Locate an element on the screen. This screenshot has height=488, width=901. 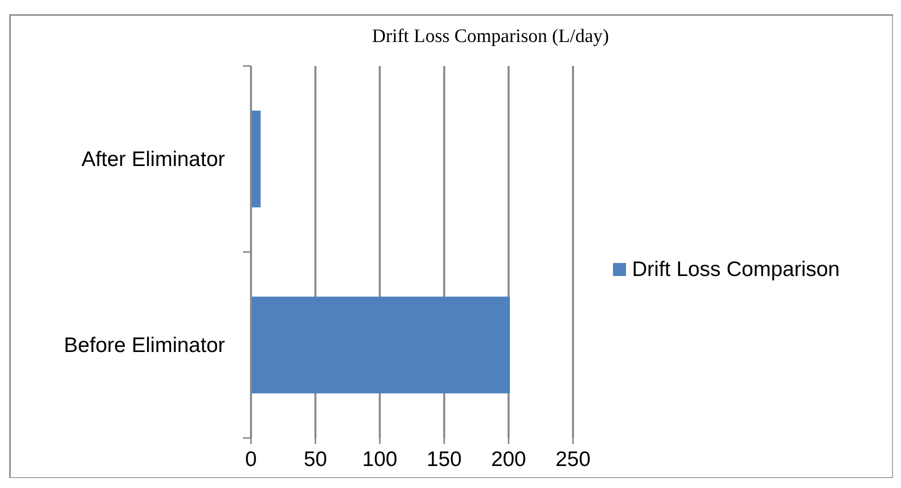
y-tick-label: Before Eliminator is located at coordinates (144, 345).